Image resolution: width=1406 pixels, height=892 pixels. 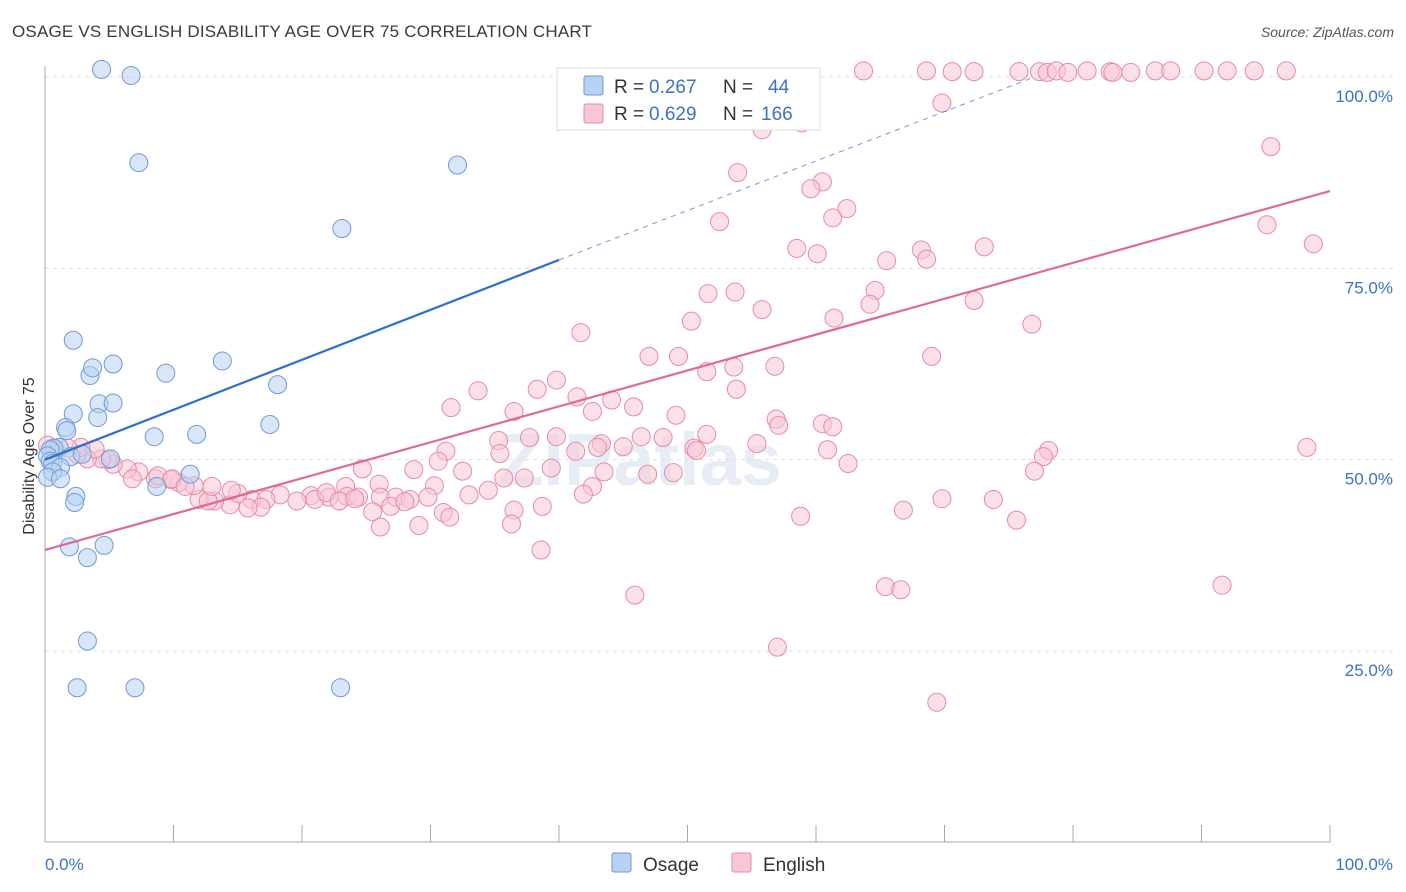 I want to click on legend-osage-swatch, so click(x=593, y=85).